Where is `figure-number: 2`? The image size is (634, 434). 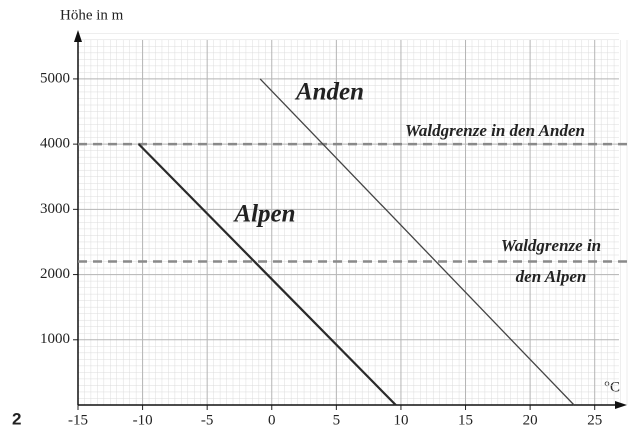
figure-number: 2 is located at coordinates (16, 418).